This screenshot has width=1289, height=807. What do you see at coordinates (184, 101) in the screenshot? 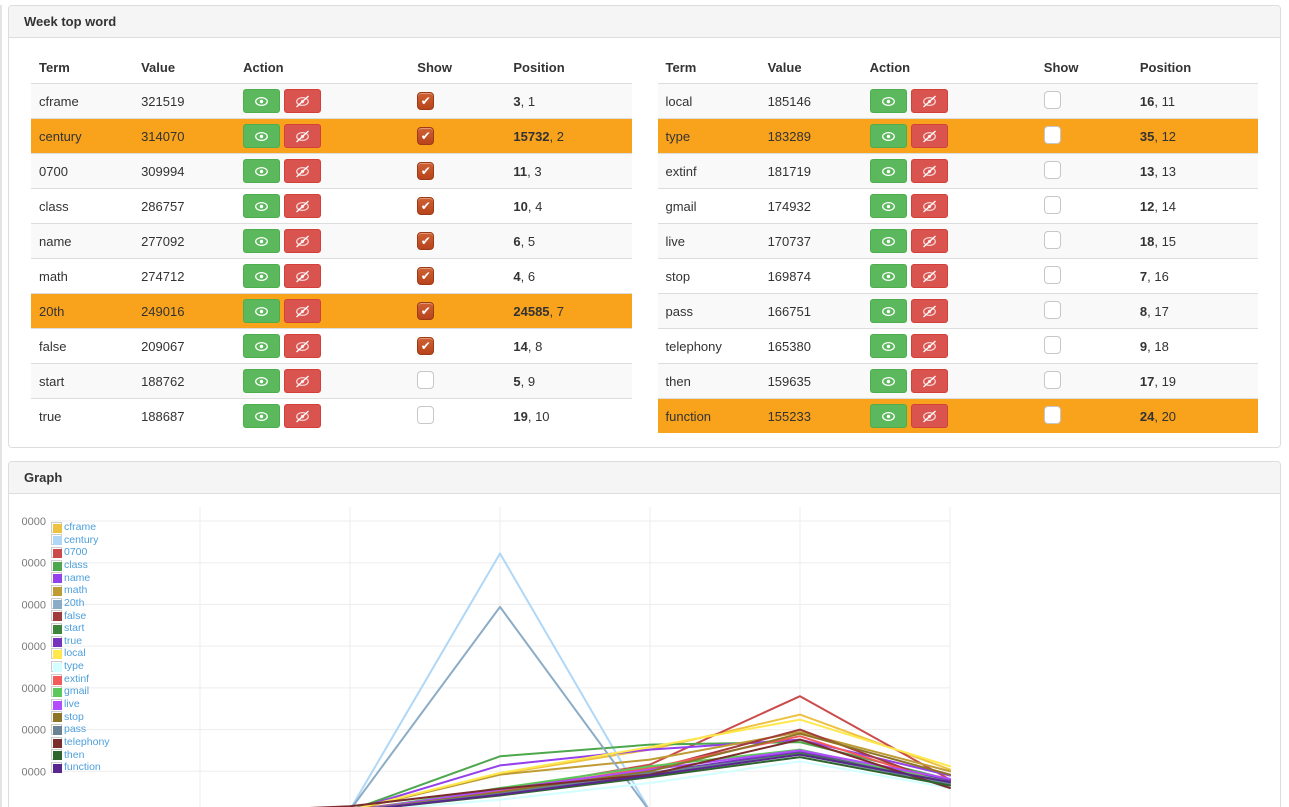
I see `value-cell: 321519` at bounding box center [184, 101].